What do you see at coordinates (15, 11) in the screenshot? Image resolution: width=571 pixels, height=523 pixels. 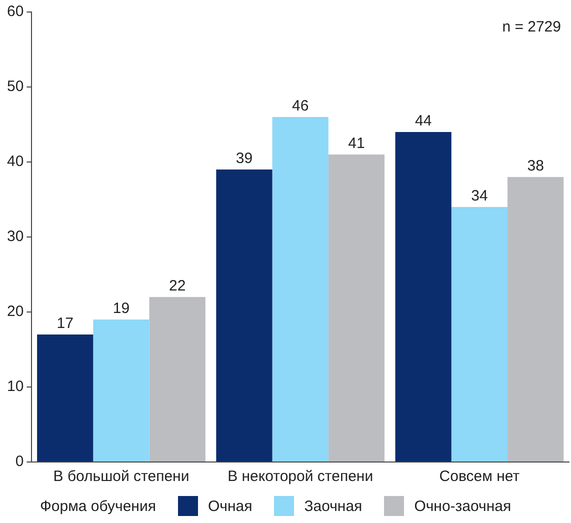 I see `y-tick-label: 60` at bounding box center [15, 11].